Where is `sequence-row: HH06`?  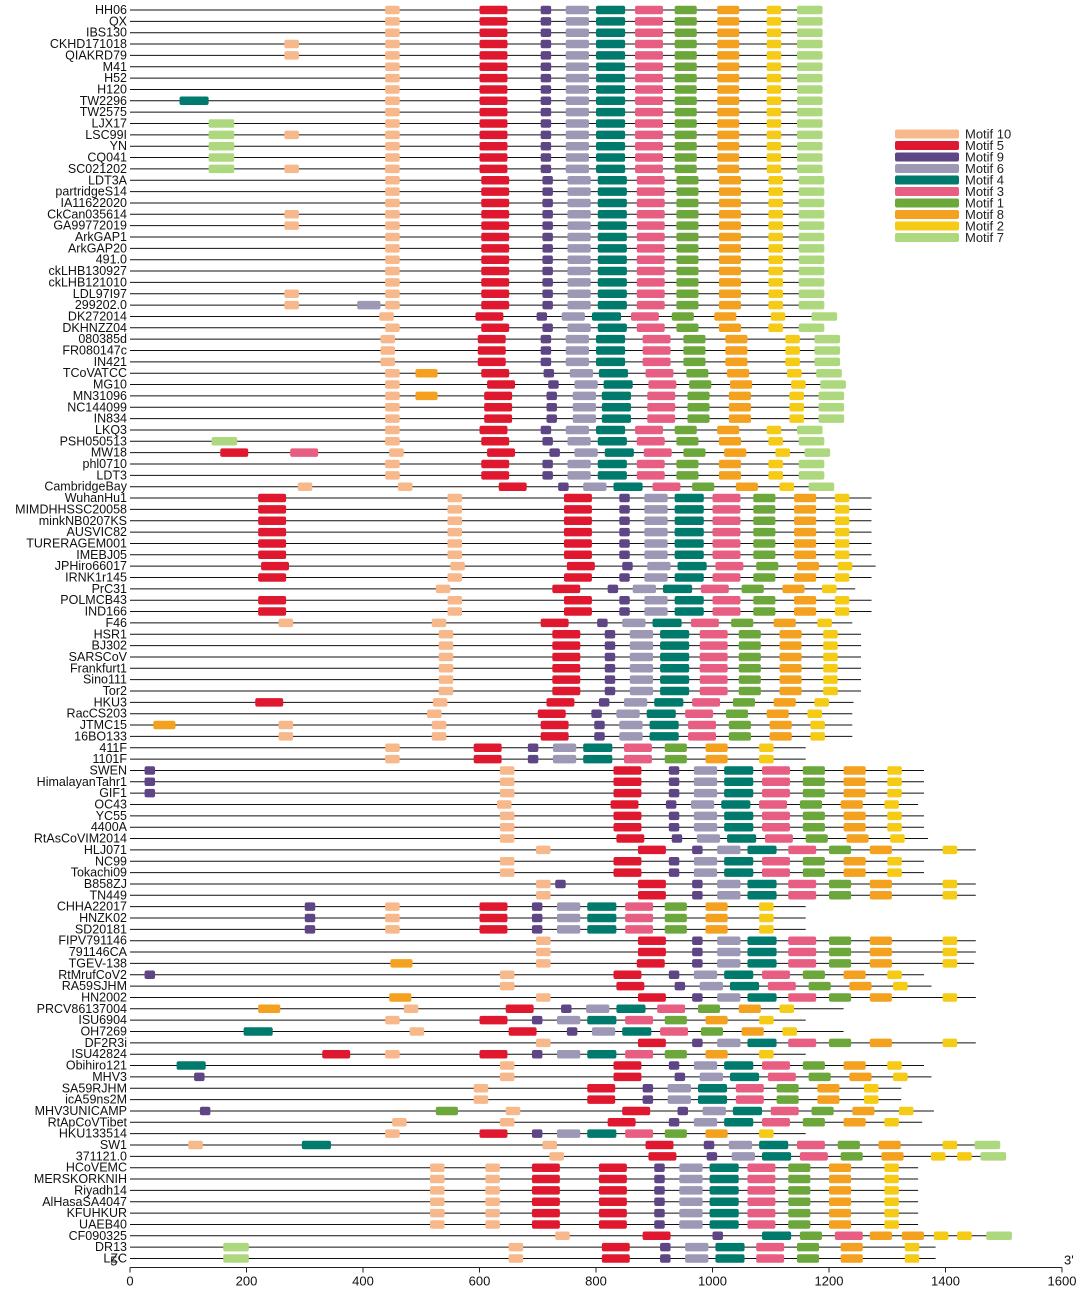
sequence-row: HH06 is located at coordinates (459, 10).